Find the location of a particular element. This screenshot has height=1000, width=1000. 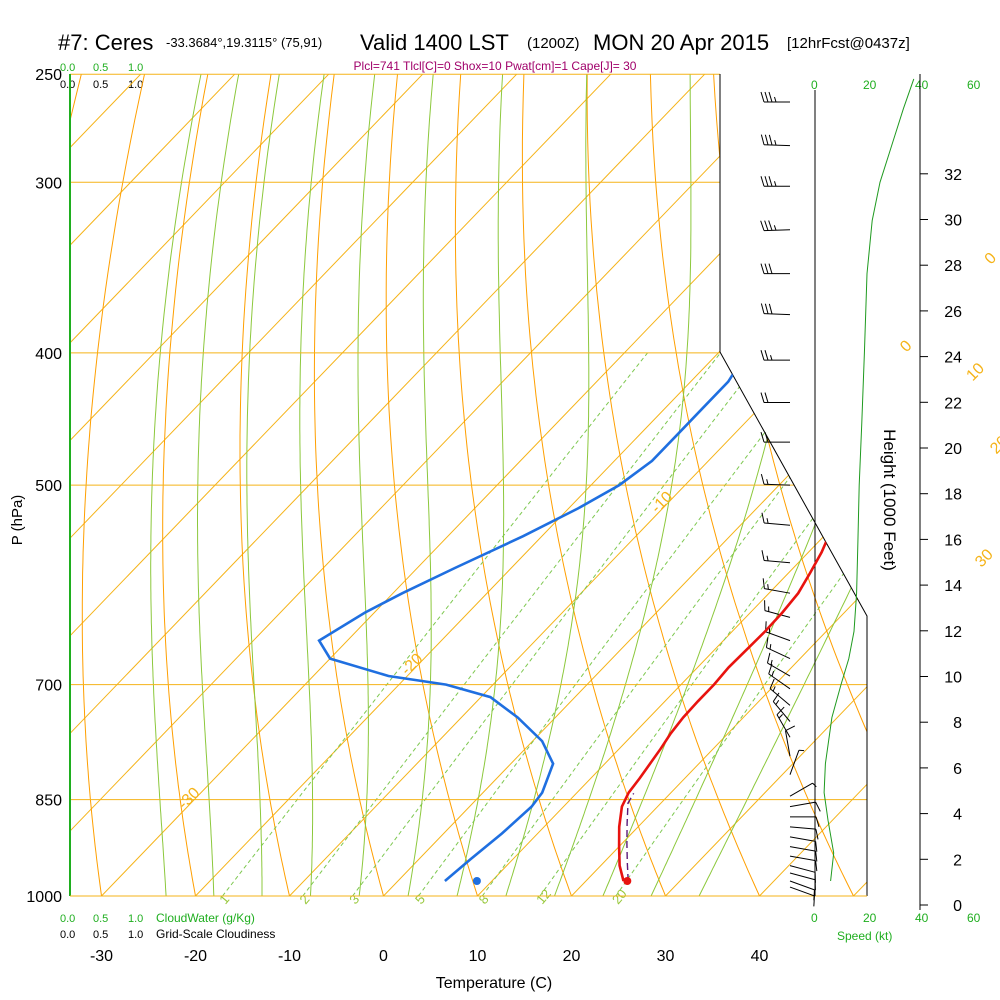

pressure-axis: 250 300 400 500 700 850 1000 is located at coordinates (44, 486).